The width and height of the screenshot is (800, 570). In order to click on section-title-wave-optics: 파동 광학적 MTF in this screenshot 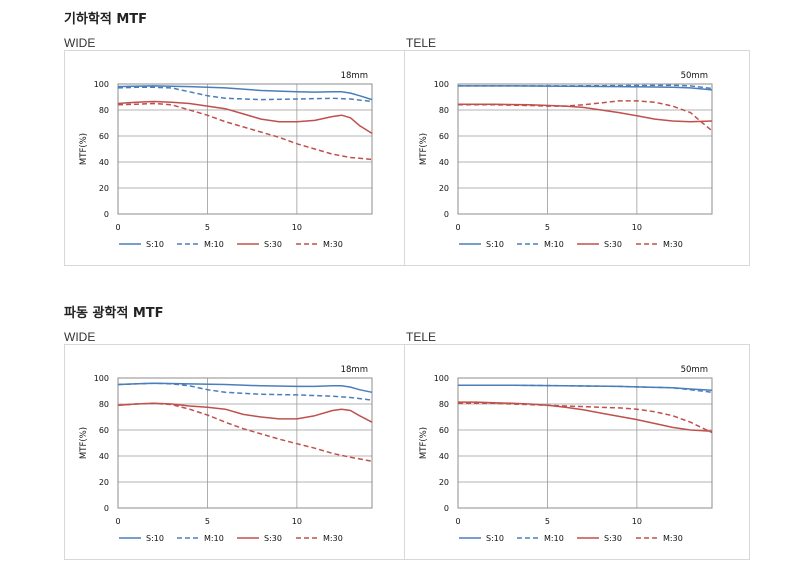, I will do `click(114, 313)`.